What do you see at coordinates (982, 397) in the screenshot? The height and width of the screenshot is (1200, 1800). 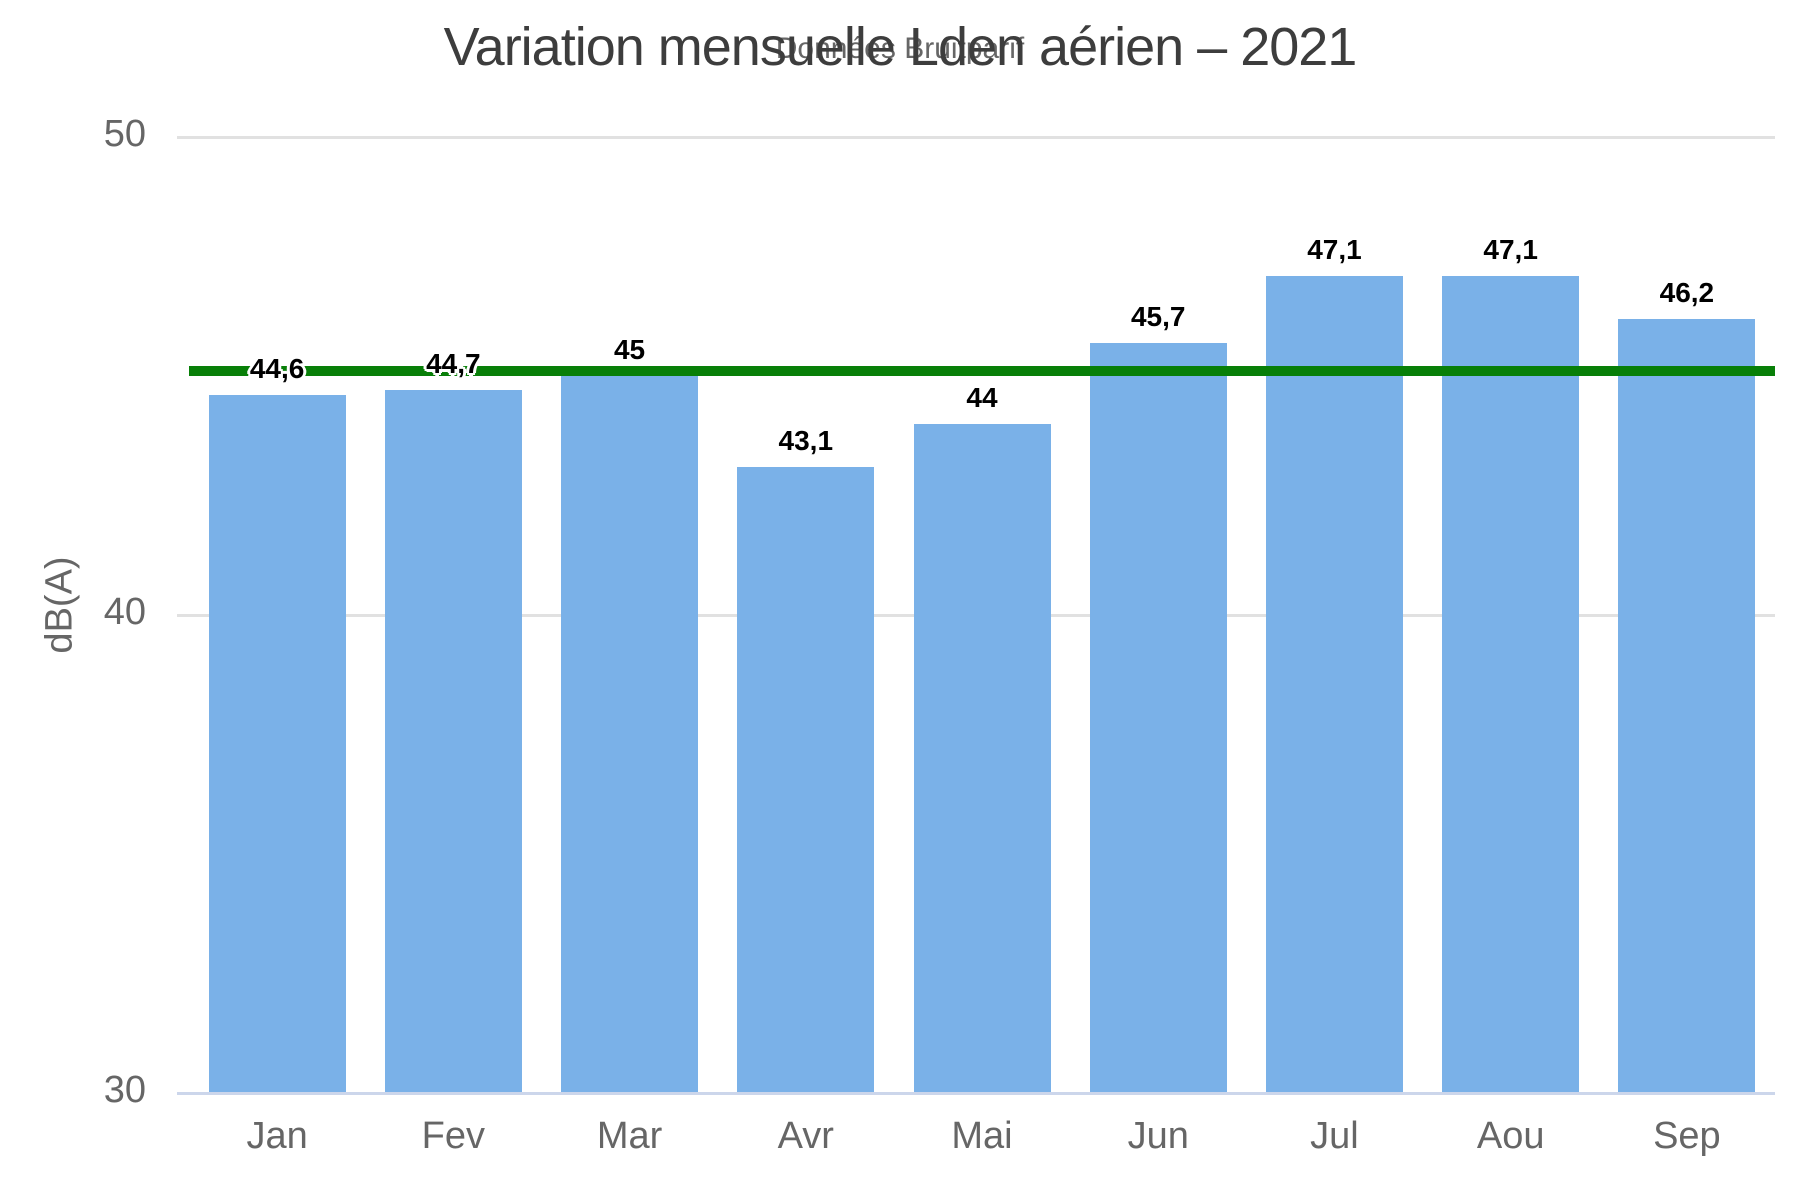 I see `bar-value-label: 44` at bounding box center [982, 397].